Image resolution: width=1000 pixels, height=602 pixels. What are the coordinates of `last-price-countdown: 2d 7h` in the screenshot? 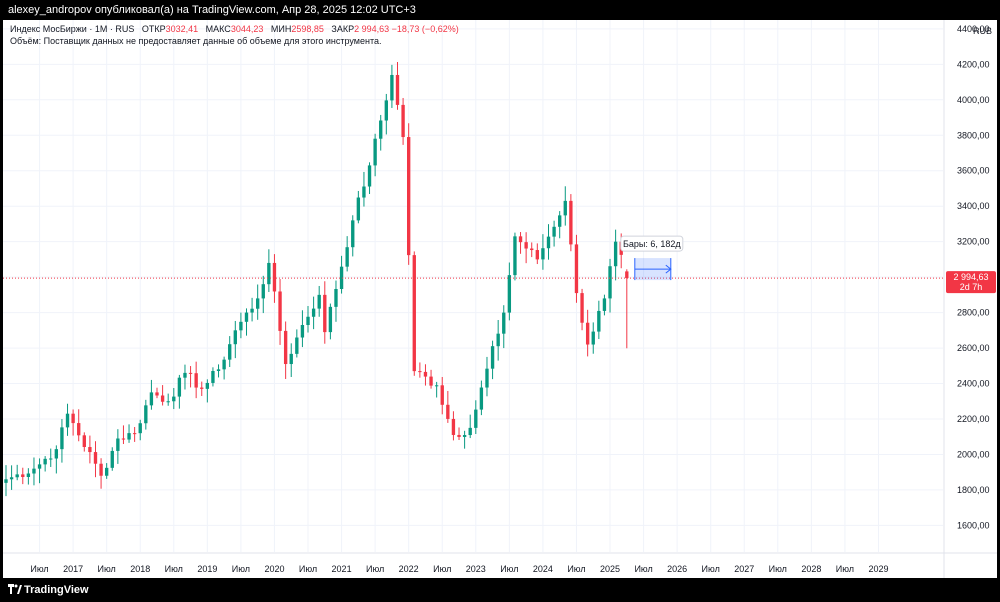 It's located at (971, 287).